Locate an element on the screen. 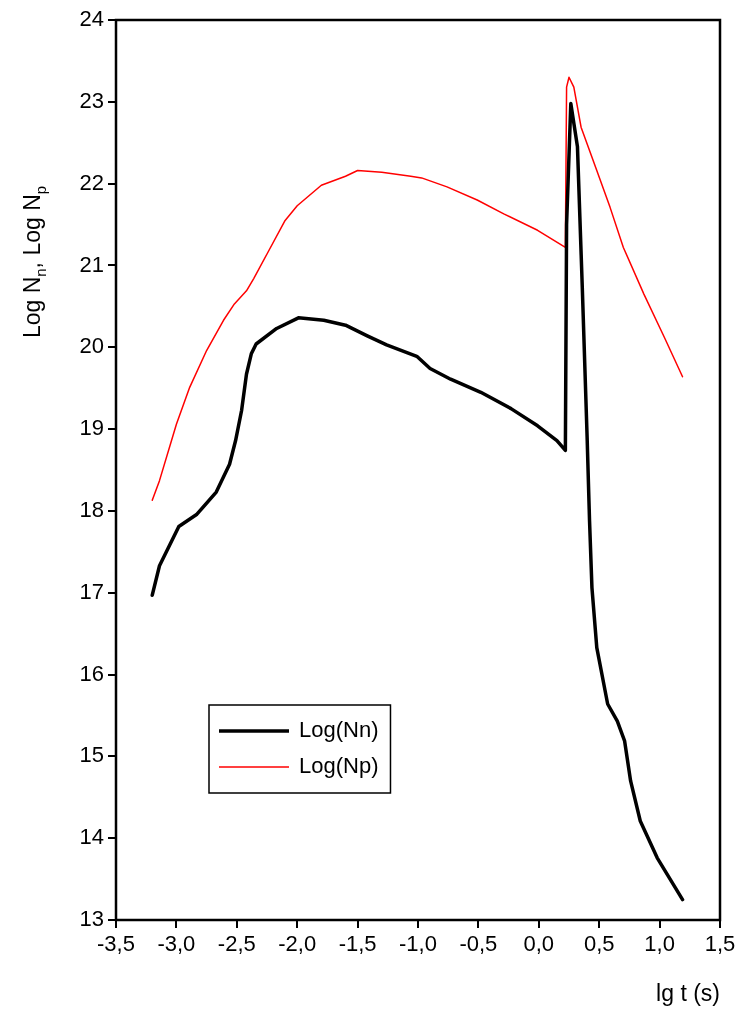 The width and height of the screenshot is (742, 1012). y-tick-label: 17 is located at coordinates (91, 591).